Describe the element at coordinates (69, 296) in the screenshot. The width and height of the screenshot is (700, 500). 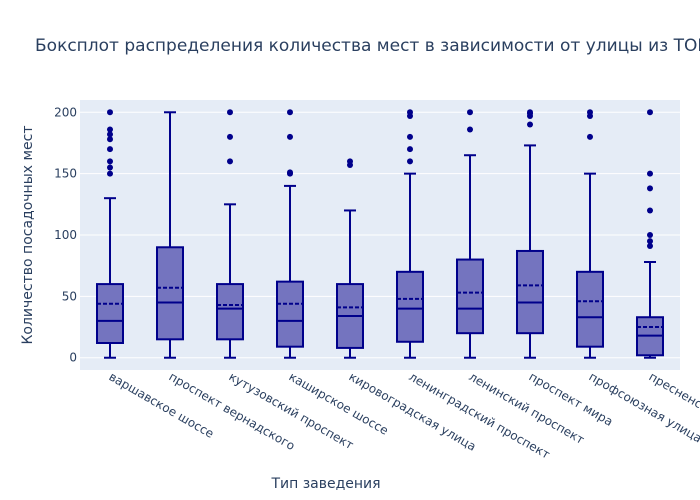
I see `y-tick-label: 50` at that location.